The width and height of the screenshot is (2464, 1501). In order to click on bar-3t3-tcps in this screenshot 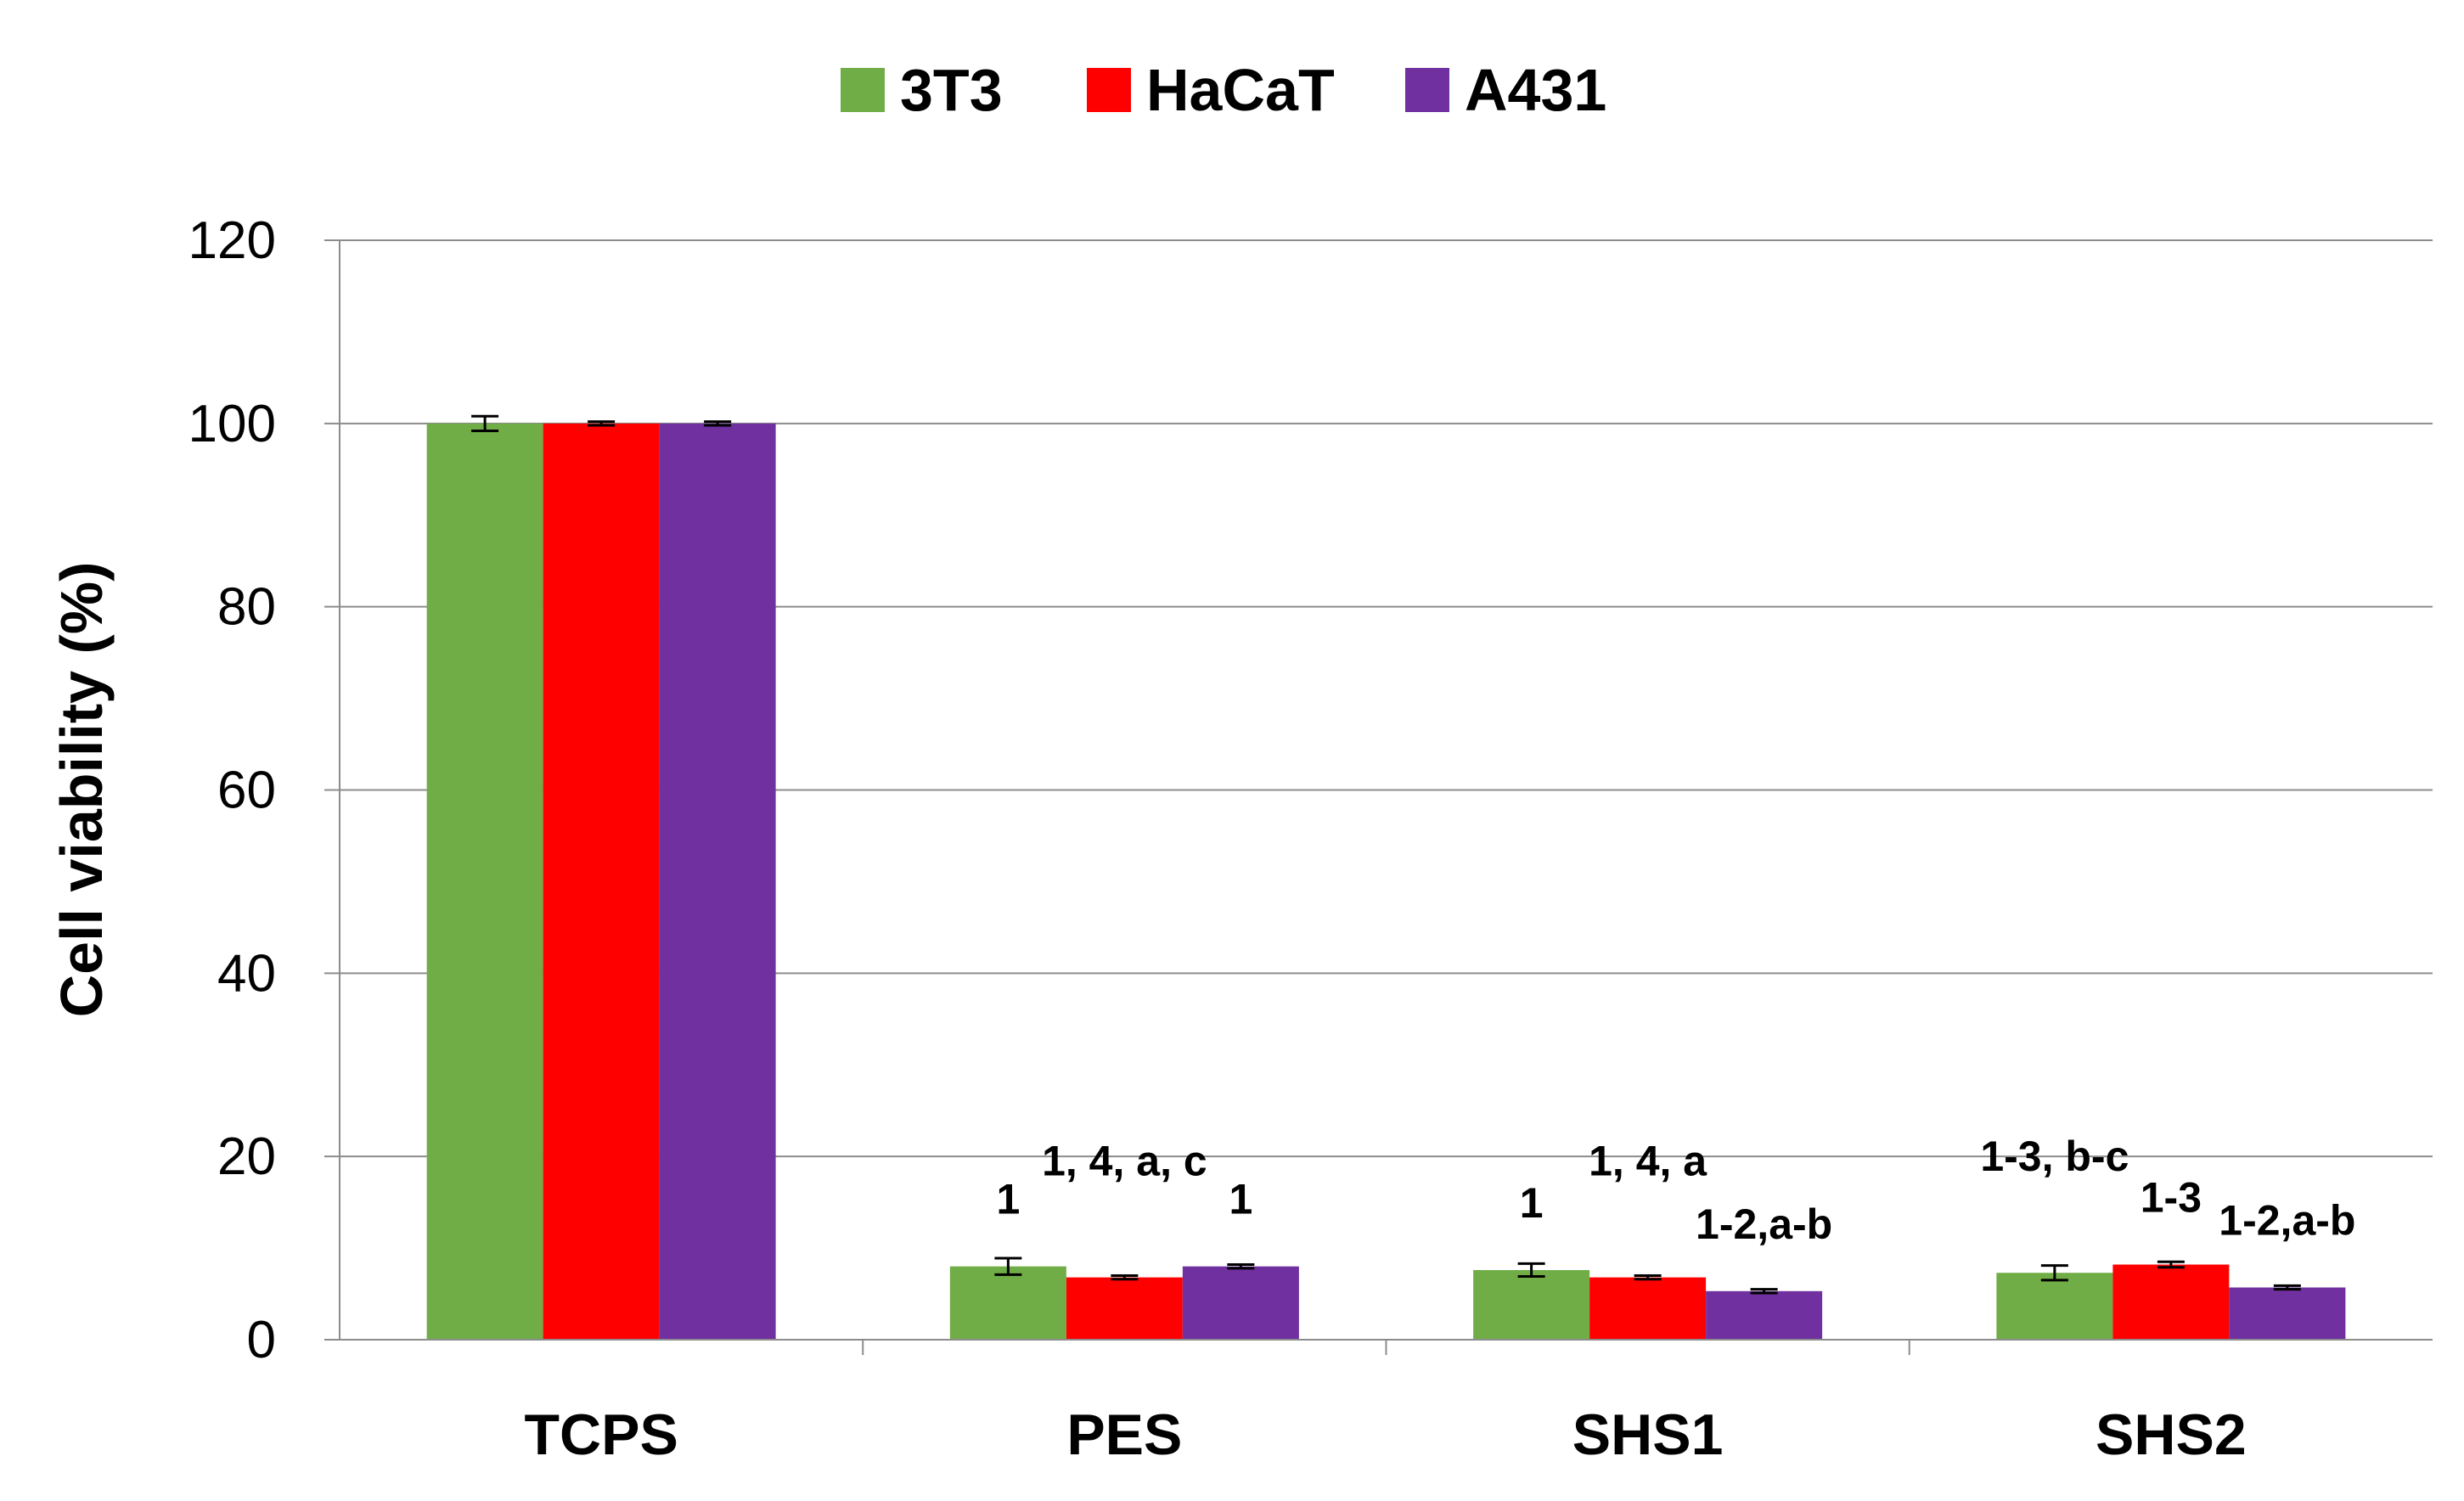, I will do `click(484, 881)`.